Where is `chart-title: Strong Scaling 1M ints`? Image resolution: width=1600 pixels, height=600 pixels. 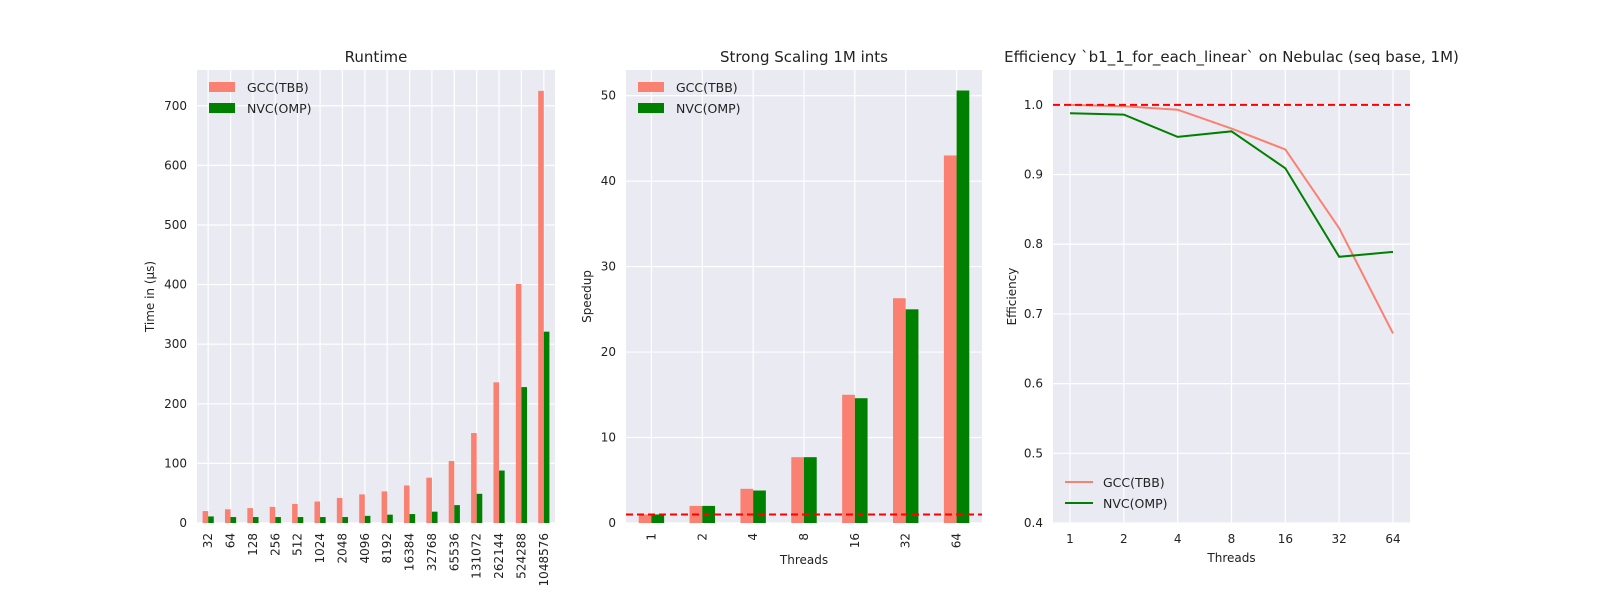 chart-title: Strong Scaling 1M ints is located at coordinates (804, 57).